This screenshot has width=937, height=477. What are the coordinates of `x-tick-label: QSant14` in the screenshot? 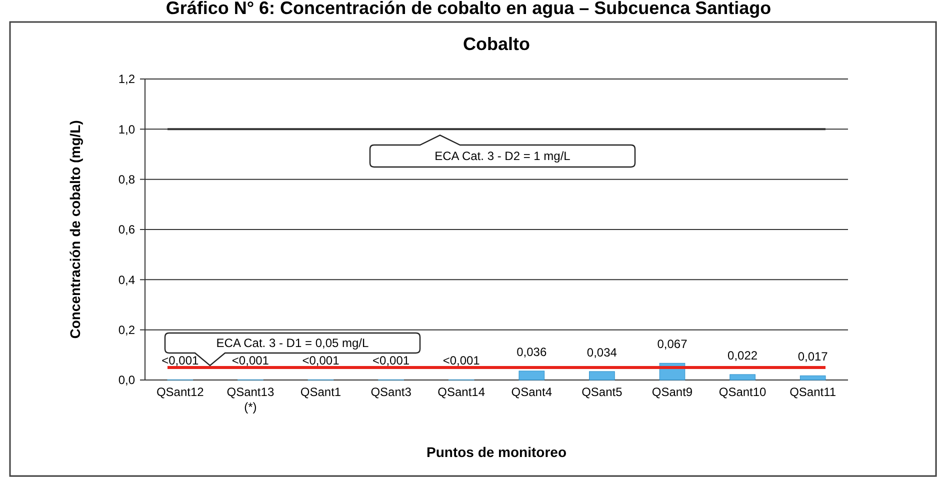 It's located at (462, 392).